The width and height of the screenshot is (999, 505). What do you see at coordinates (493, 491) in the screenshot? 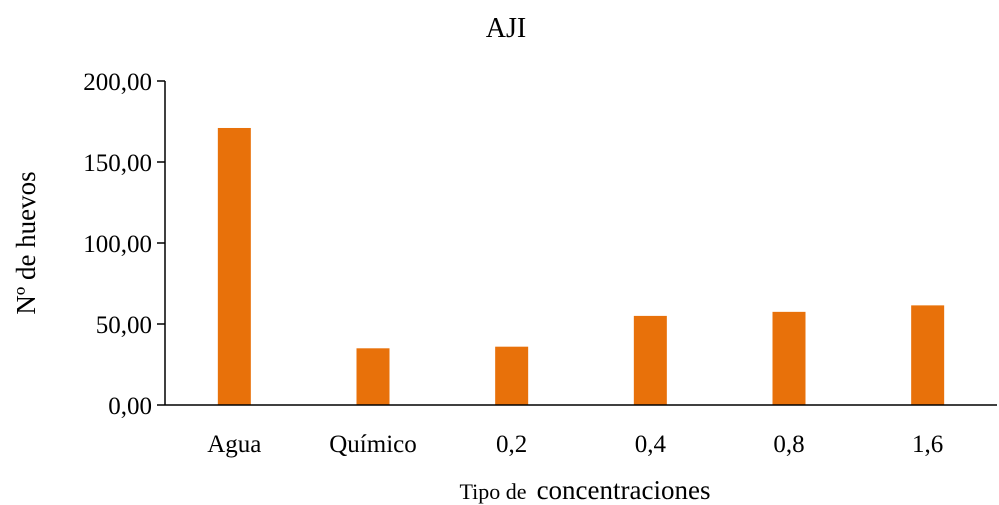
I see `x-axis-label-prefix: Tipo de` at bounding box center [493, 491].